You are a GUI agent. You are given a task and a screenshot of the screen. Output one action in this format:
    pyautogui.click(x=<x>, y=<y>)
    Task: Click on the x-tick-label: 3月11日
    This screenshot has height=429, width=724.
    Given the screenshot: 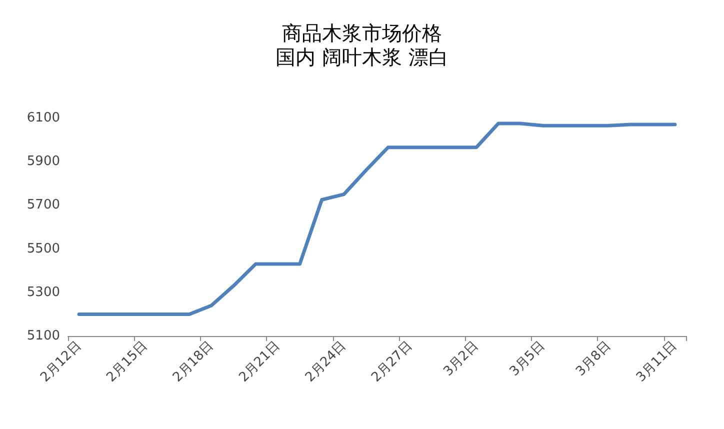 What is the action you would take?
    pyautogui.click(x=657, y=362)
    